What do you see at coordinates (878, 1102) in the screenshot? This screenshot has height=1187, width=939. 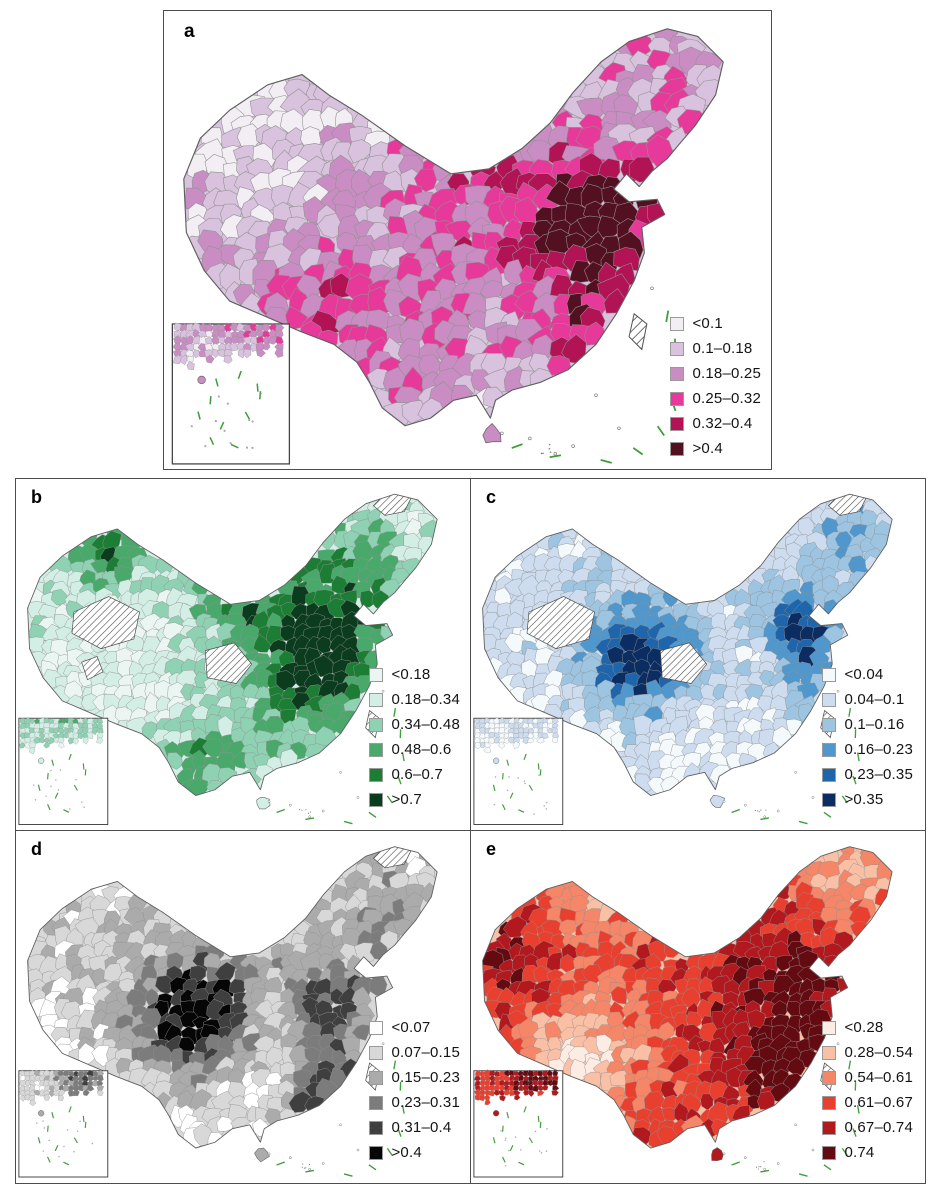 I see `legend-label: 0.61–0.67` at bounding box center [878, 1102].